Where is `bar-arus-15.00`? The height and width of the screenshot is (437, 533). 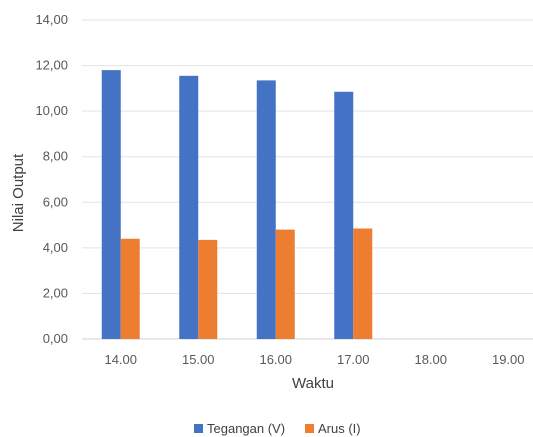
bar-arus-15.00 is located at coordinates (208, 289).